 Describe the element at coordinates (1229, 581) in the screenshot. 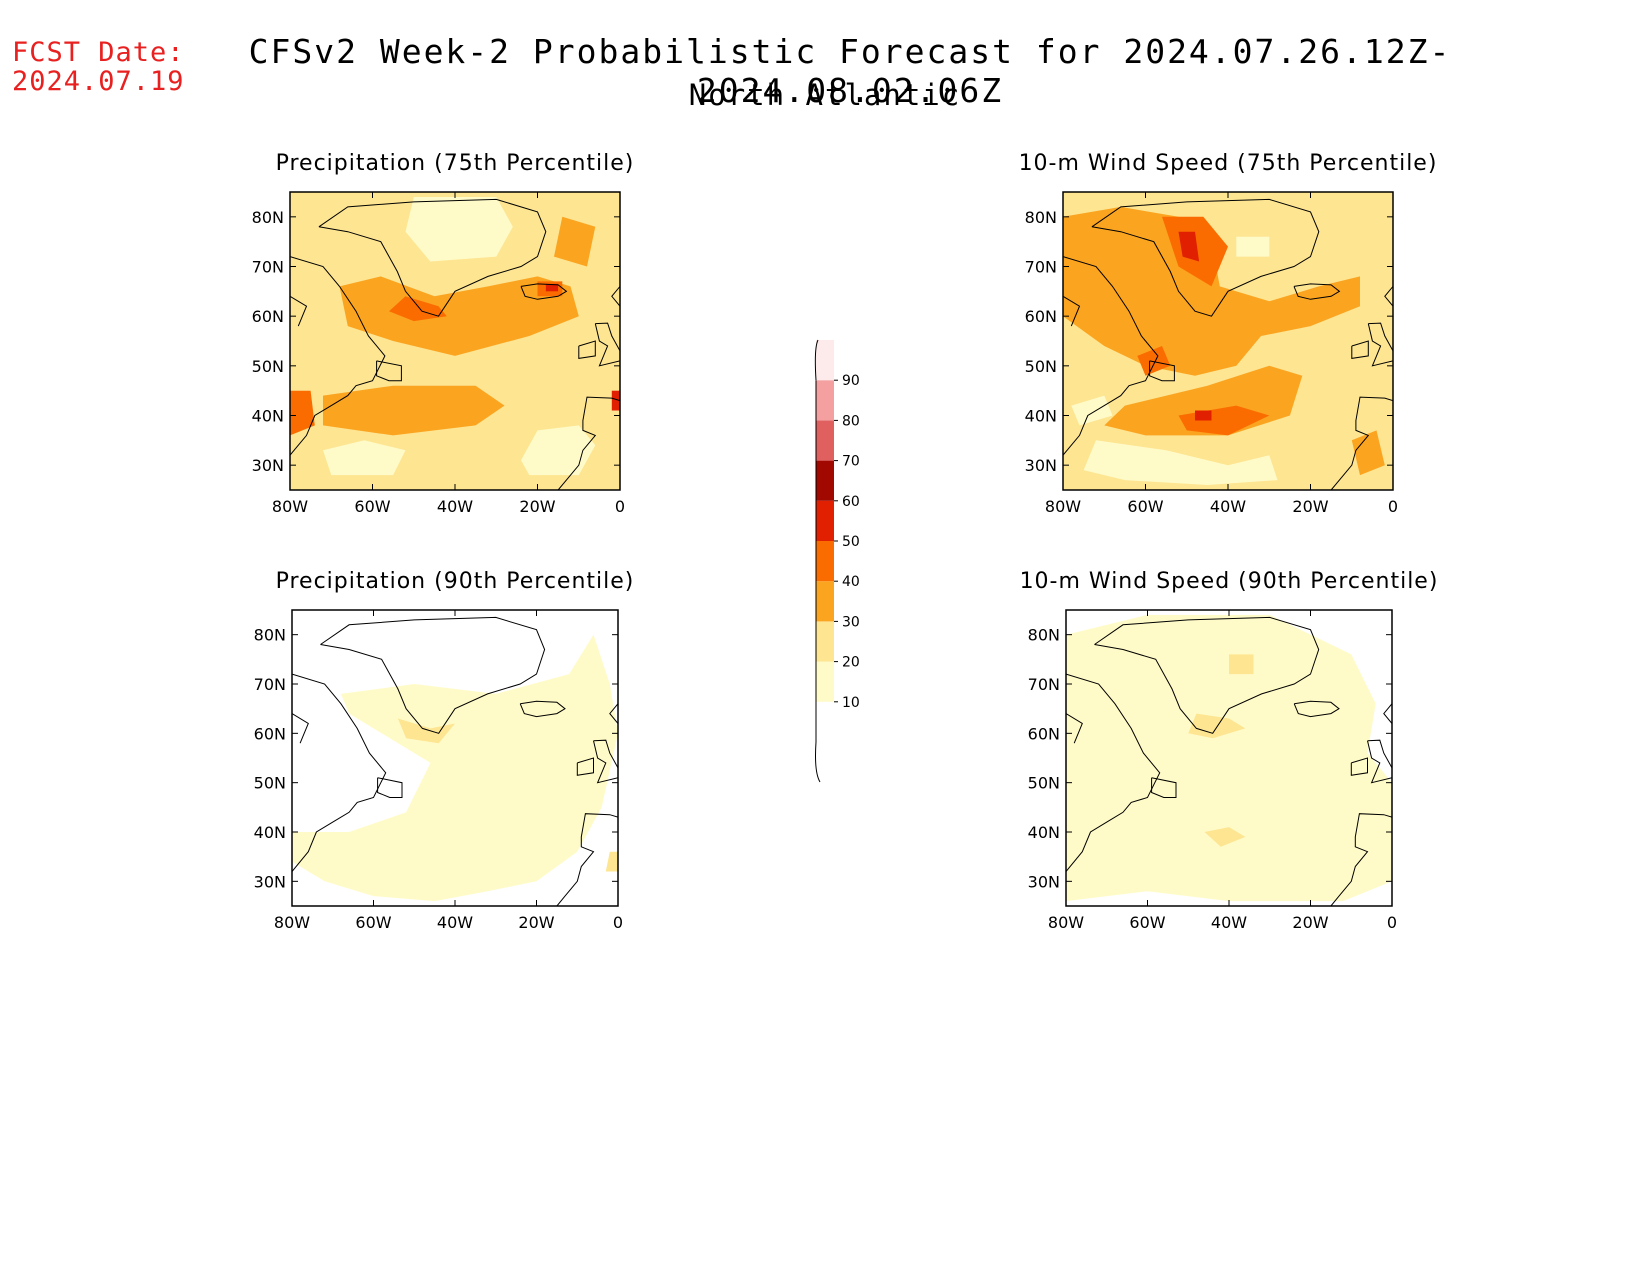

I see `panel-title: 10-m Wind Speed (90th Percentile)` at that location.